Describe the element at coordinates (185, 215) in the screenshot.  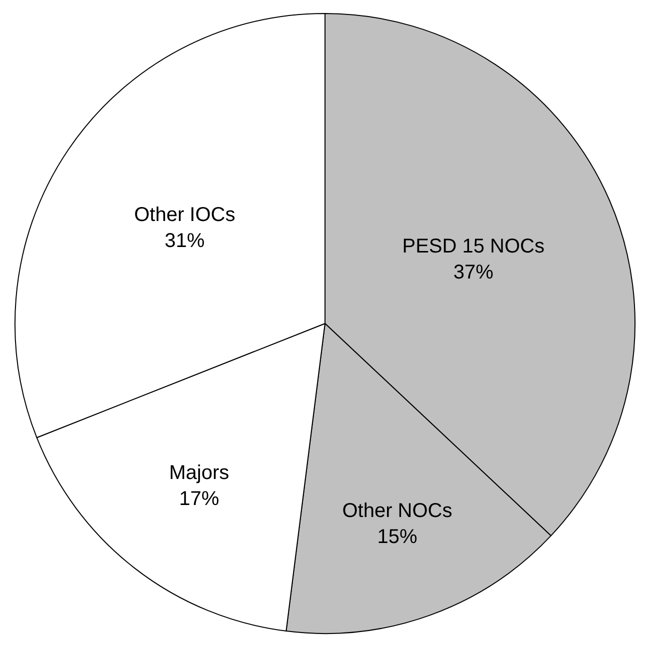
I see `slice-label: Other IOCs` at that location.